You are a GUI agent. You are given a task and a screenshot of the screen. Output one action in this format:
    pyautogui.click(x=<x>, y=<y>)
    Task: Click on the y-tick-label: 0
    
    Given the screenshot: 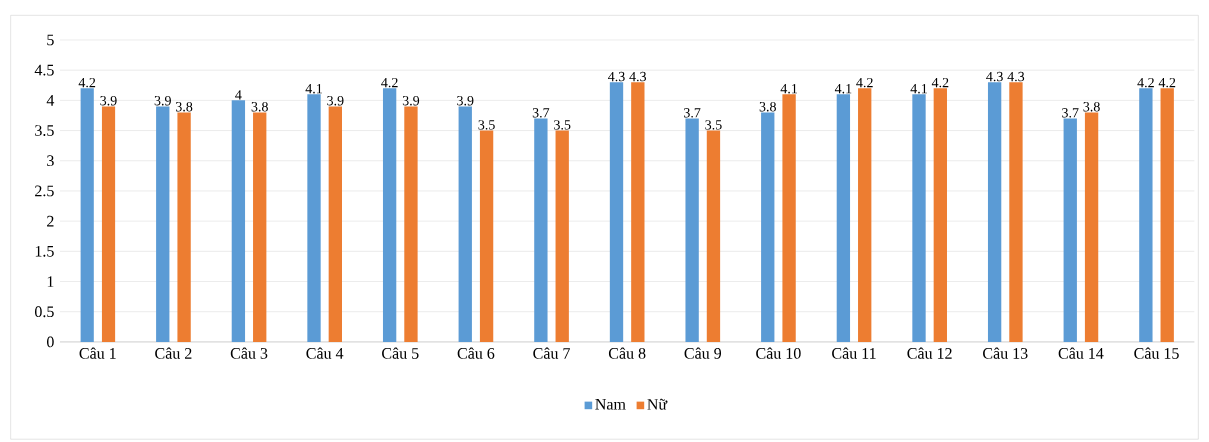 What is the action you would take?
    pyautogui.click(x=50, y=342)
    